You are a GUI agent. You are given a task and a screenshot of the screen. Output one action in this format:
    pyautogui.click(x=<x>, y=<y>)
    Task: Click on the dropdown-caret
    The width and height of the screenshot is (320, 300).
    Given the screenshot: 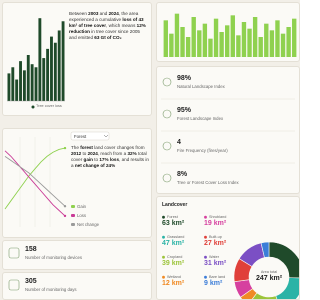 What is the action you would take?
    pyautogui.click(x=106, y=136)
    